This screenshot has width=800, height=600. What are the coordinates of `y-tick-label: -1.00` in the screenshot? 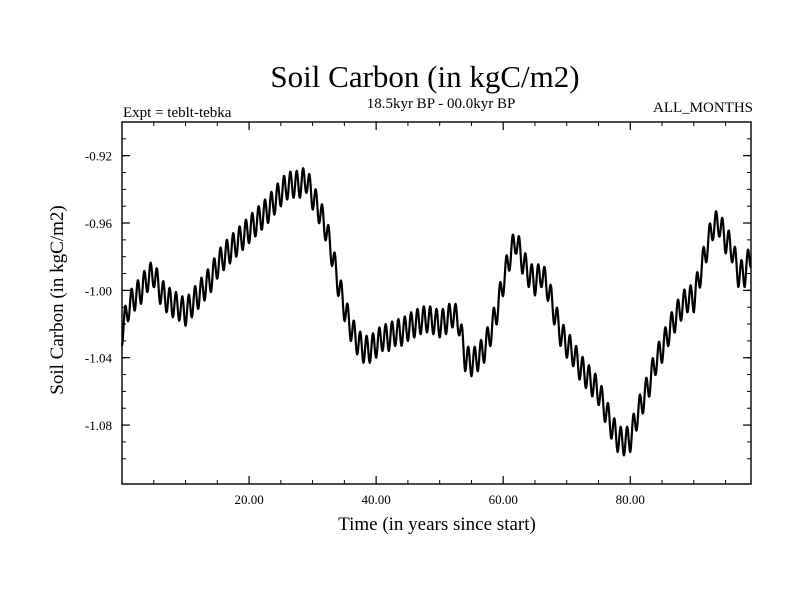 It's located at (98, 290).